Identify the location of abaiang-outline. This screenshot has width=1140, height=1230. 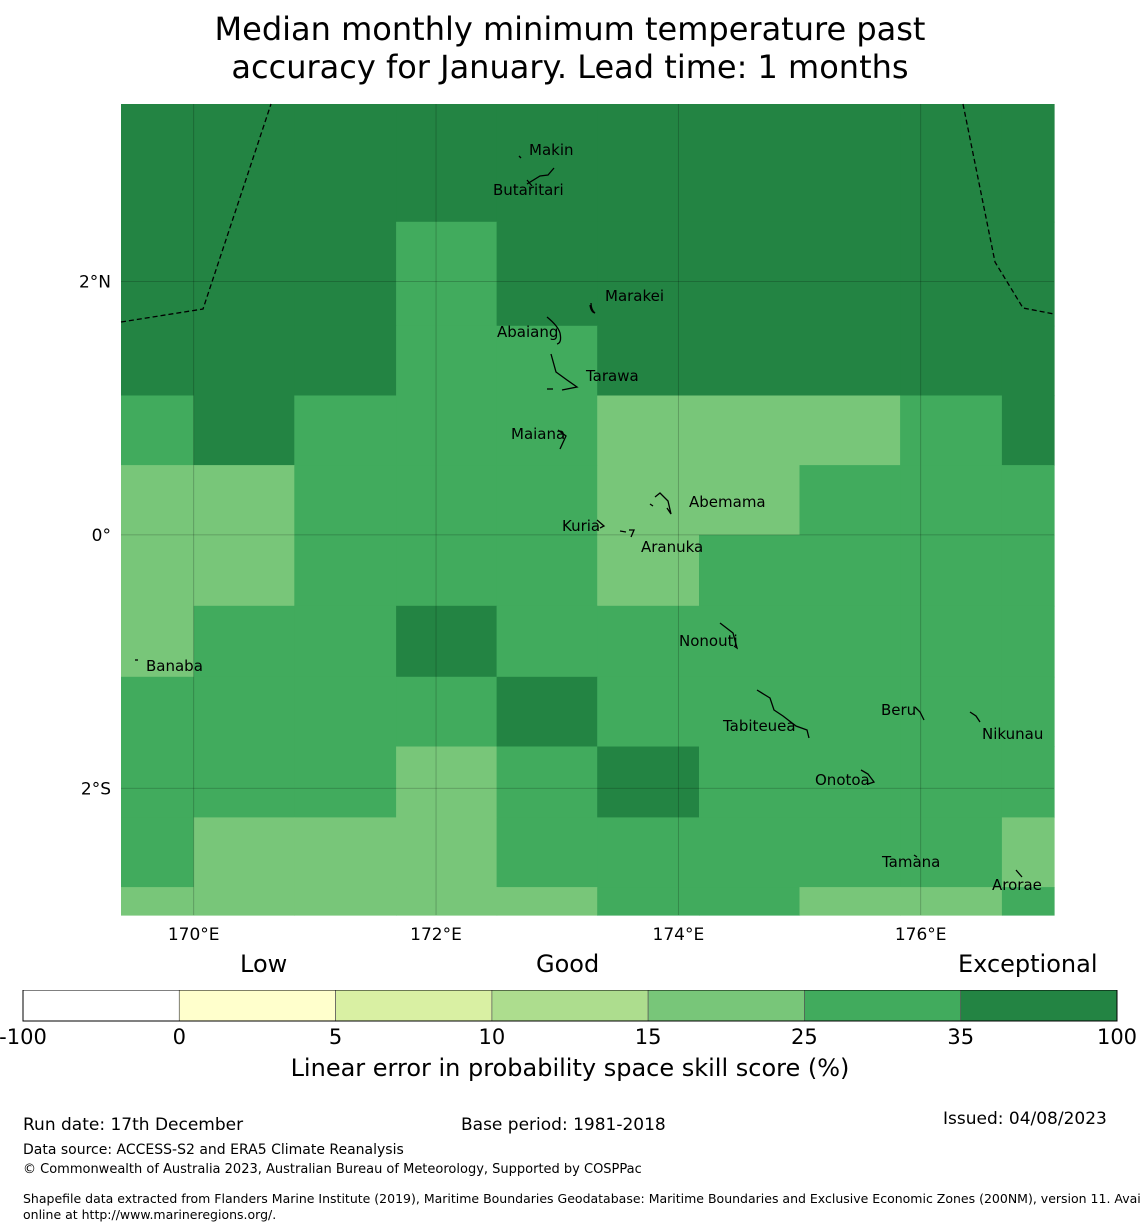
(554, 330).